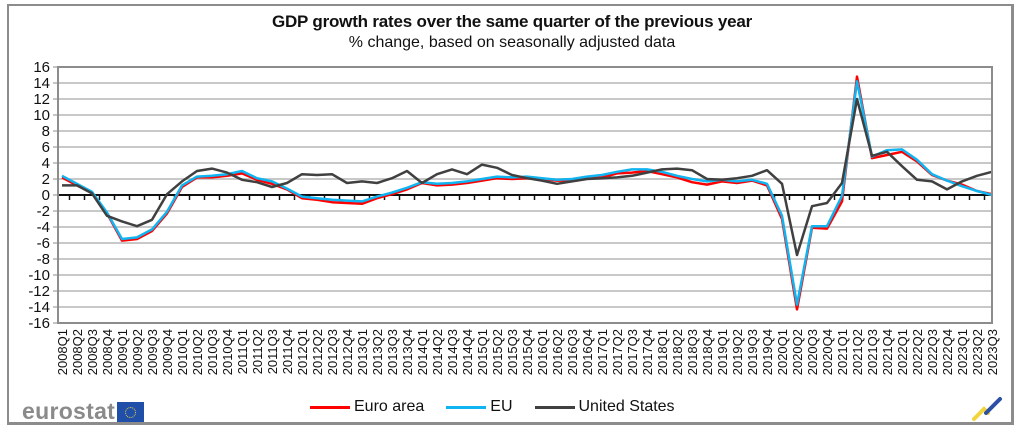 The width and height of the screenshot is (1024, 436). What do you see at coordinates (107, 352) in the screenshot?
I see `x-tick-label: 2008Q4` at bounding box center [107, 352].